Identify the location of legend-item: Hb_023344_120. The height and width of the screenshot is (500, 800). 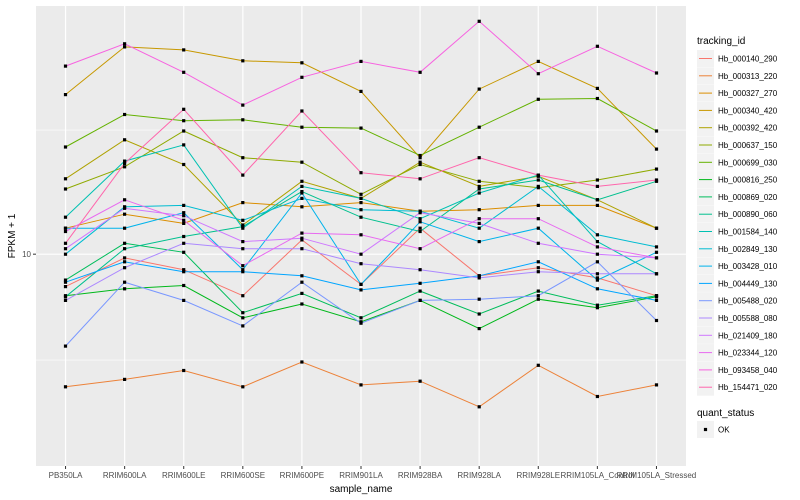
(737, 353).